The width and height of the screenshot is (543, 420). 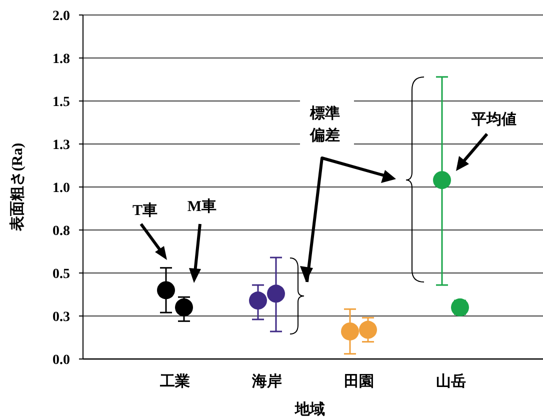 What do you see at coordinates (174, 381) in the screenshot?
I see `x-tick-label: 工業` at bounding box center [174, 381].